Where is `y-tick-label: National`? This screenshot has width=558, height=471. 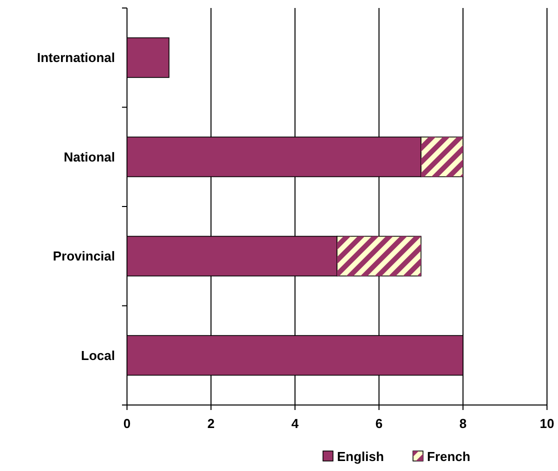
y-tick-label: National is located at coordinates (89, 156).